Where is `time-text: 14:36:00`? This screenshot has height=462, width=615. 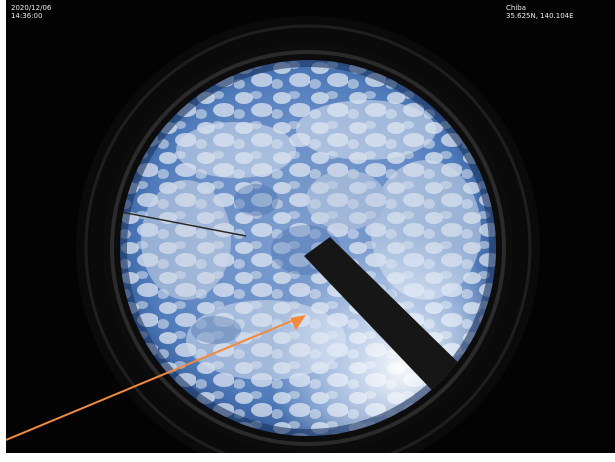 time-text: 14:36:00 is located at coordinates (27, 16).